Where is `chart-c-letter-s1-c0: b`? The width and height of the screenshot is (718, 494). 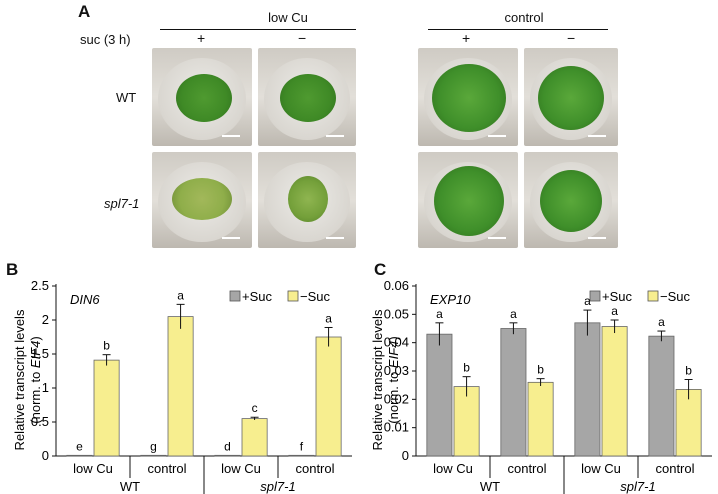 chart-c-letter-s1-c0: b is located at coordinates (466, 368).